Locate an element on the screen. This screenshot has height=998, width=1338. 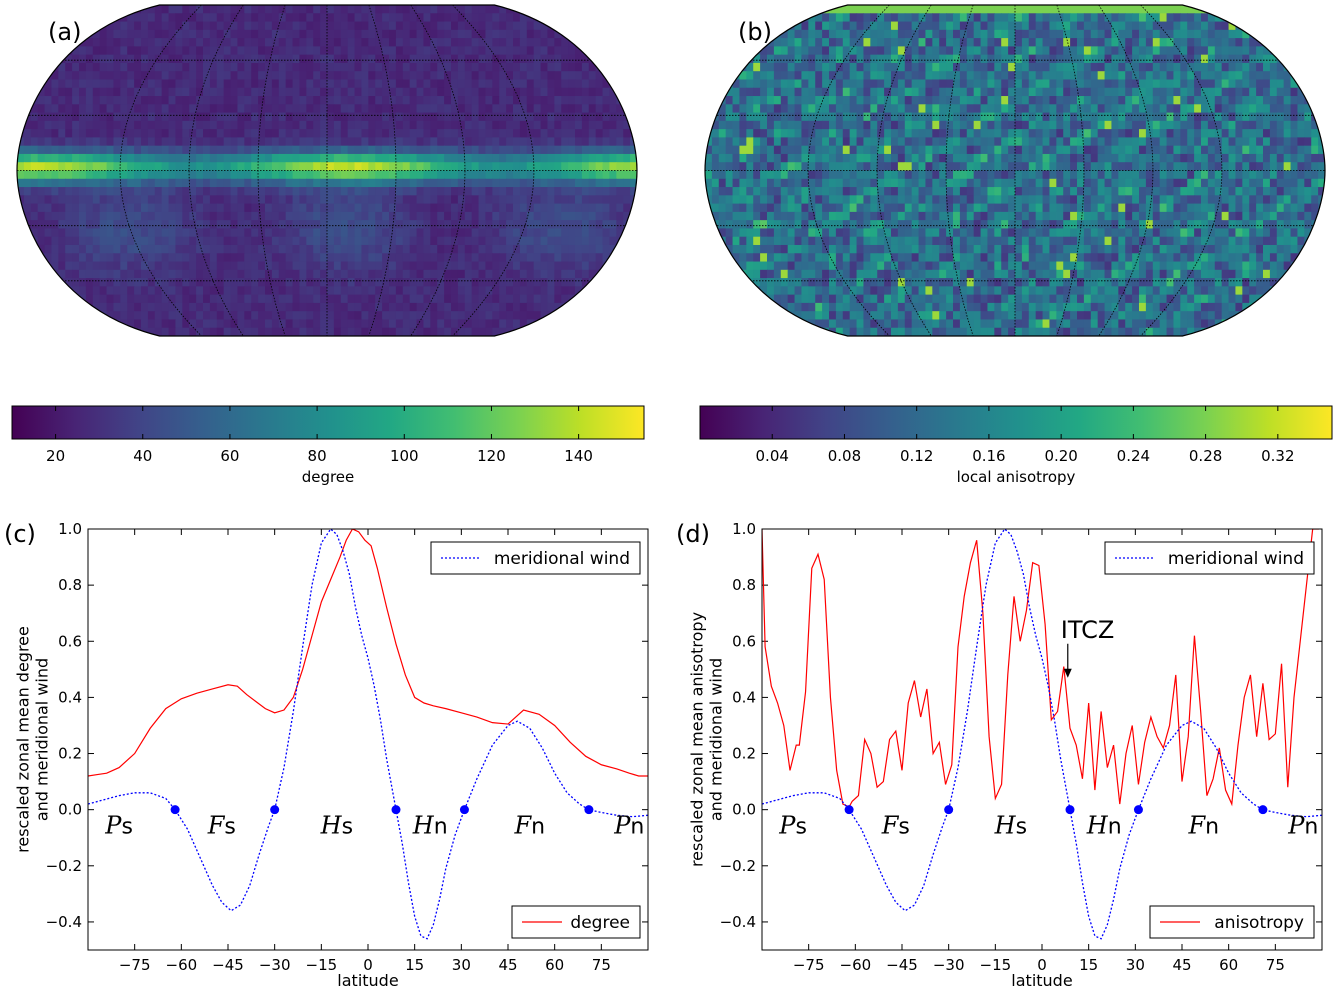
legend-entry: degree is located at coordinates (600, 923).